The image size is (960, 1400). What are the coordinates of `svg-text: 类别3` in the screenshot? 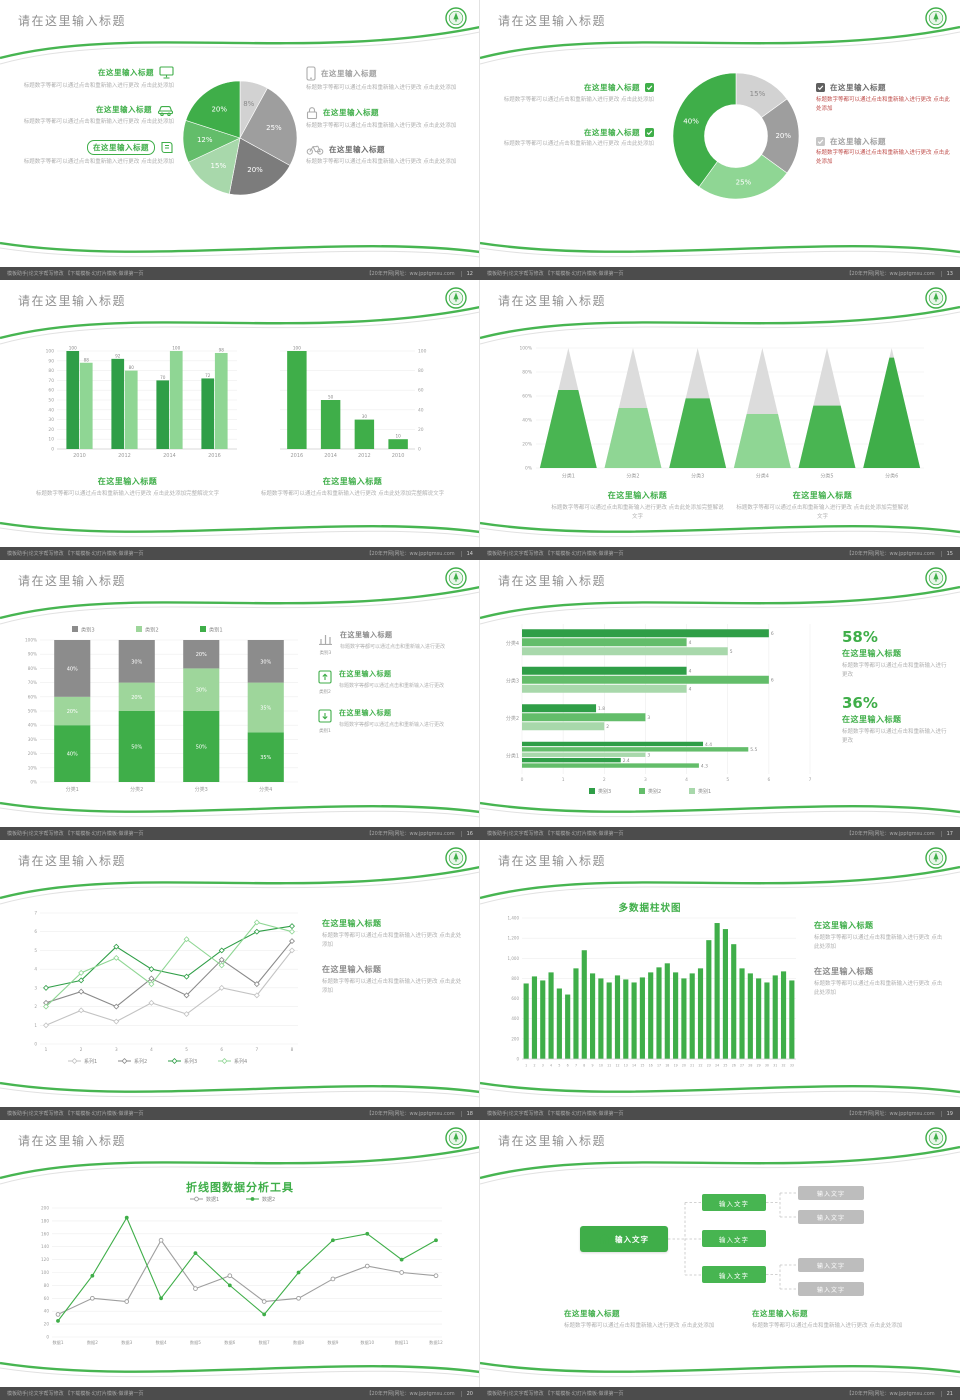 It's located at (88, 630).